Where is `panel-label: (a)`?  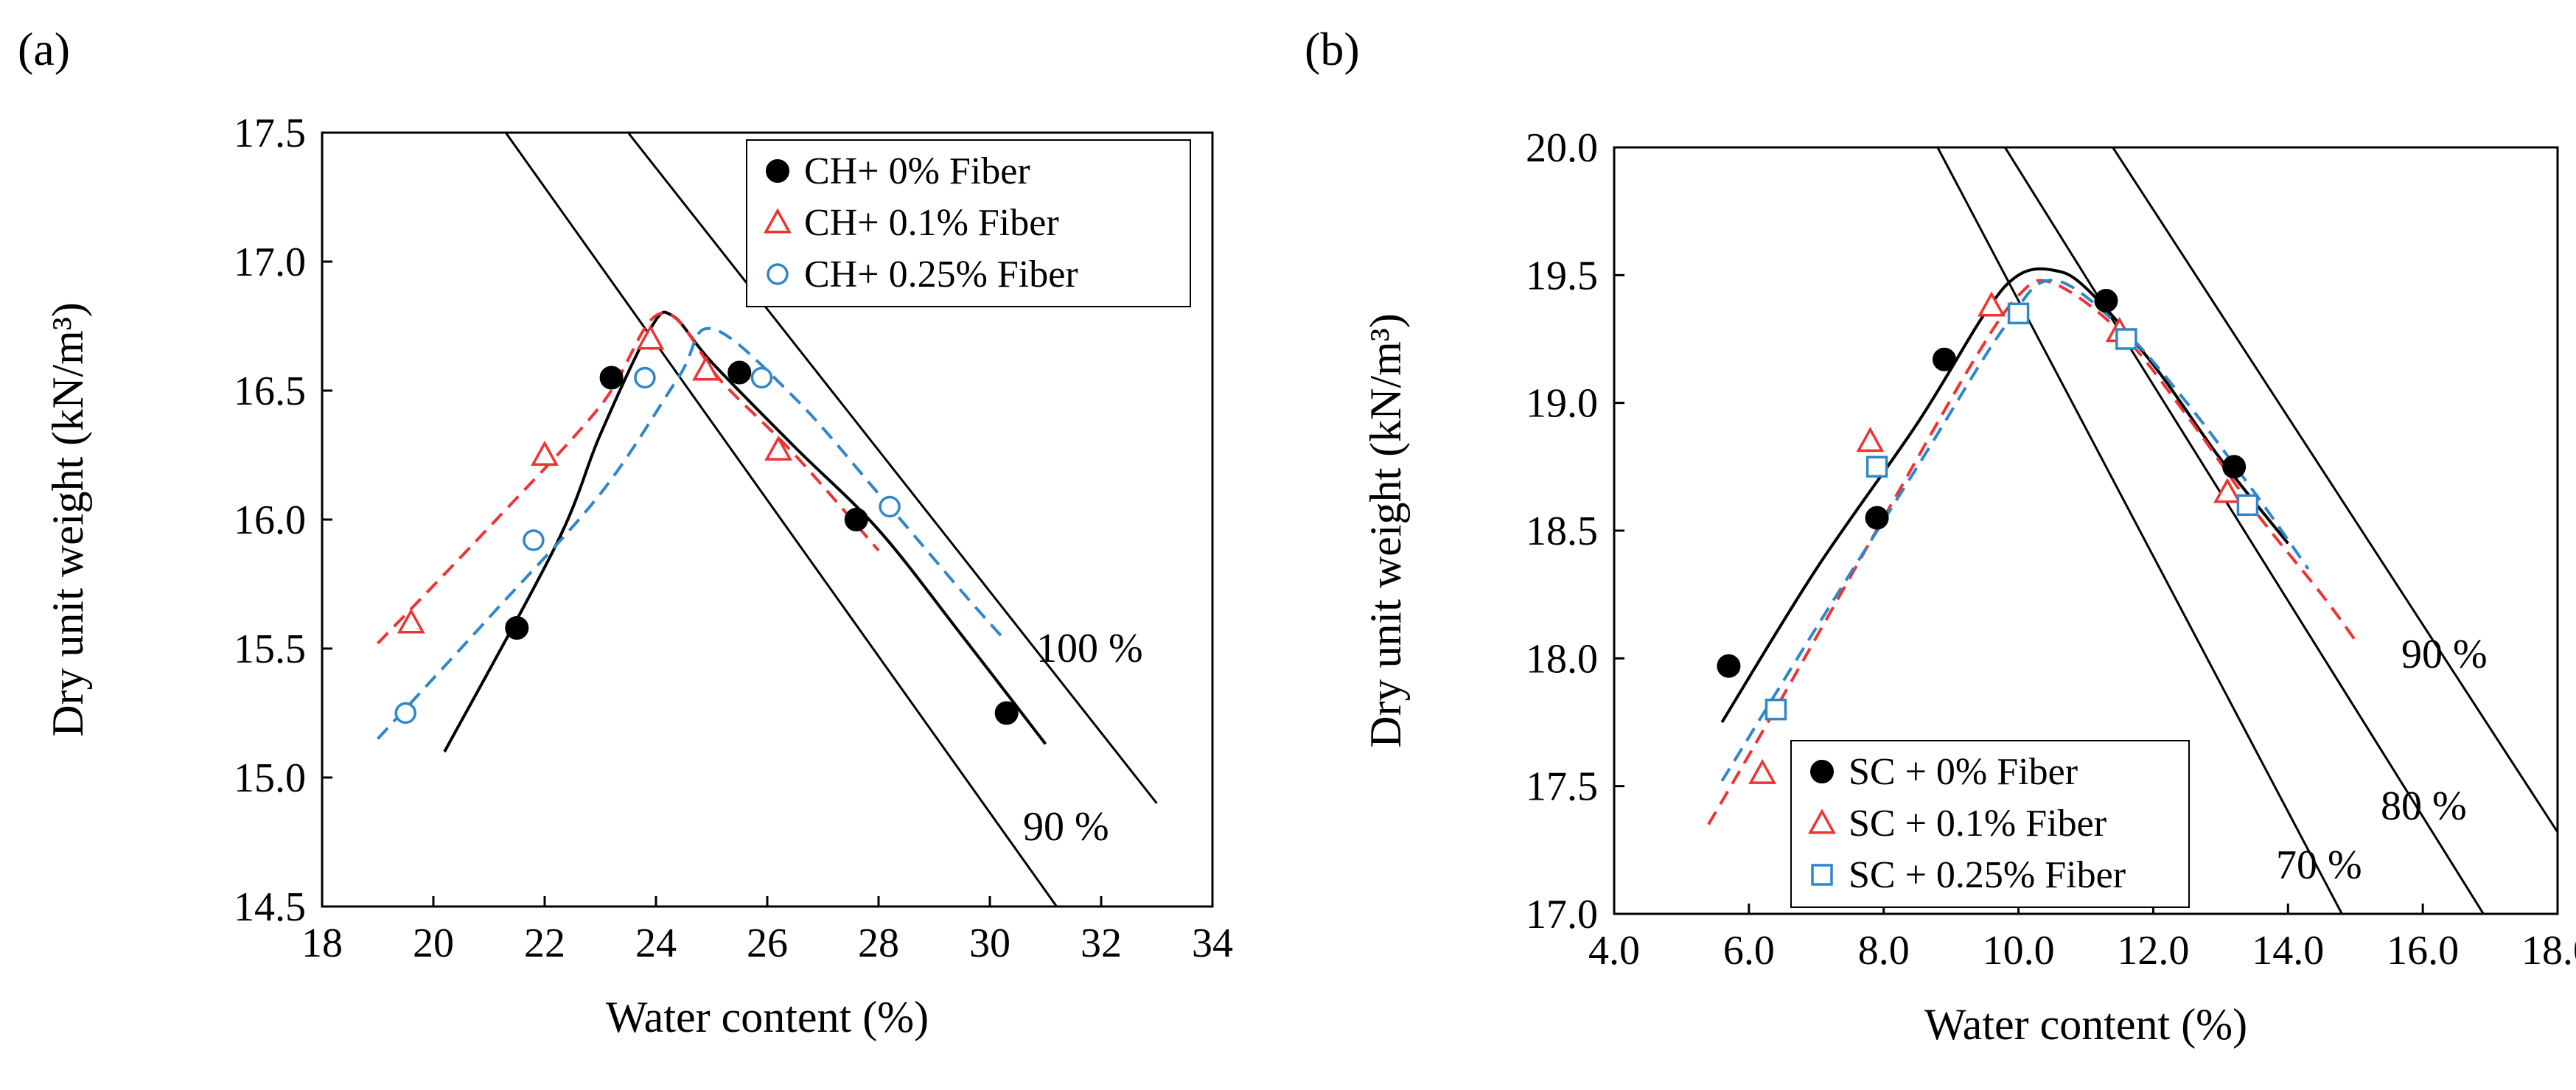
panel-label: (a) is located at coordinates (44, 49).